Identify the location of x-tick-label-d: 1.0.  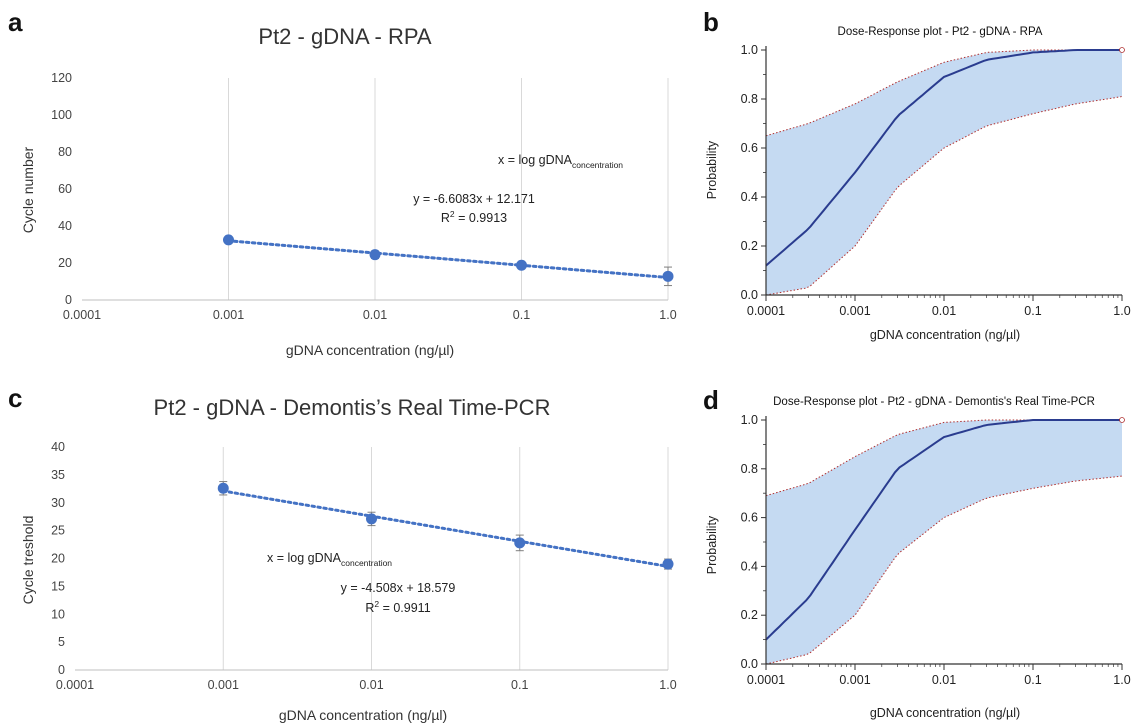
(1121, 680).